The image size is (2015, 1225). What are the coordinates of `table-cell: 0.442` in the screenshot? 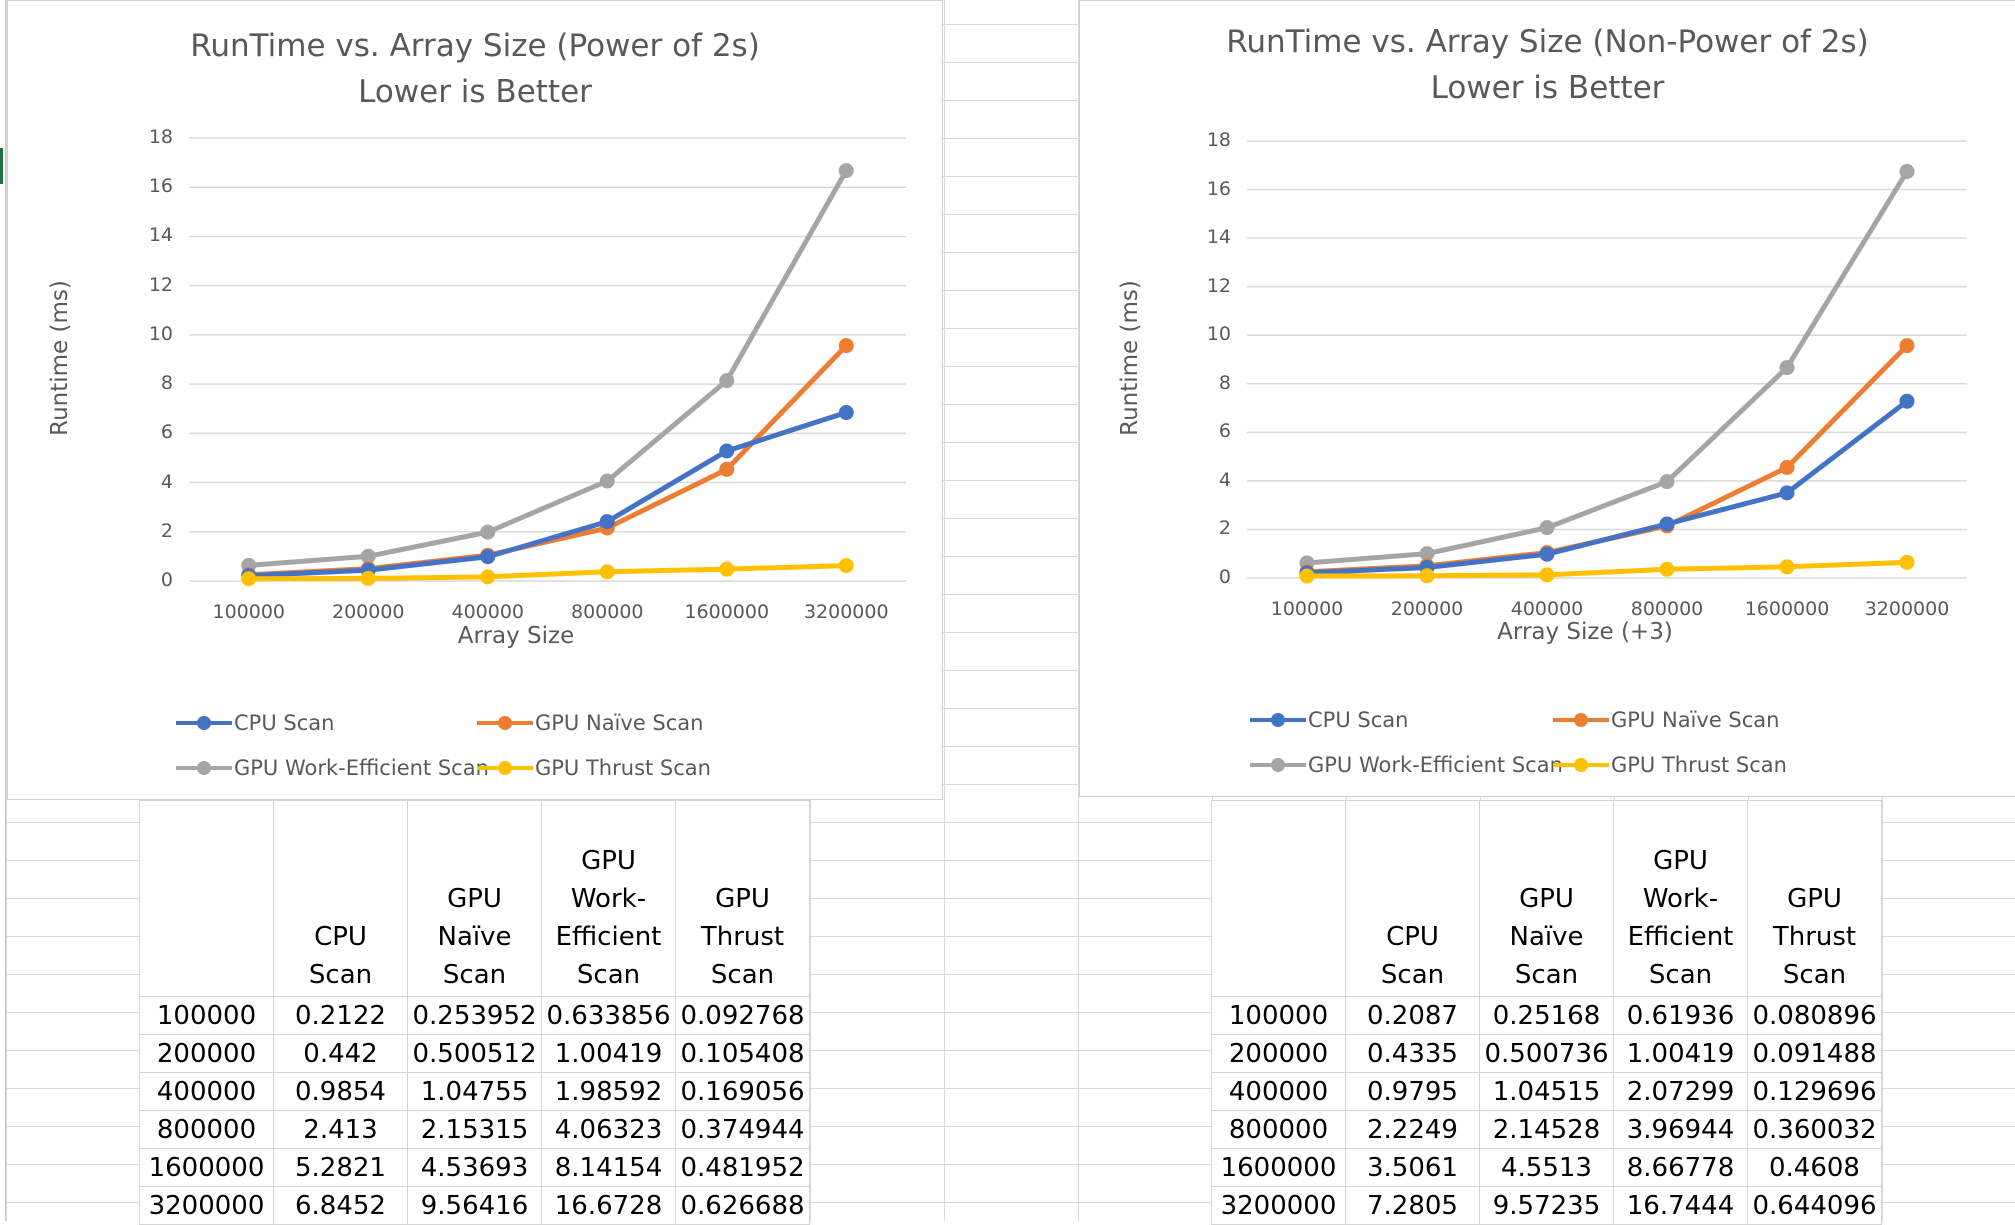 It's located at (340, 1053).